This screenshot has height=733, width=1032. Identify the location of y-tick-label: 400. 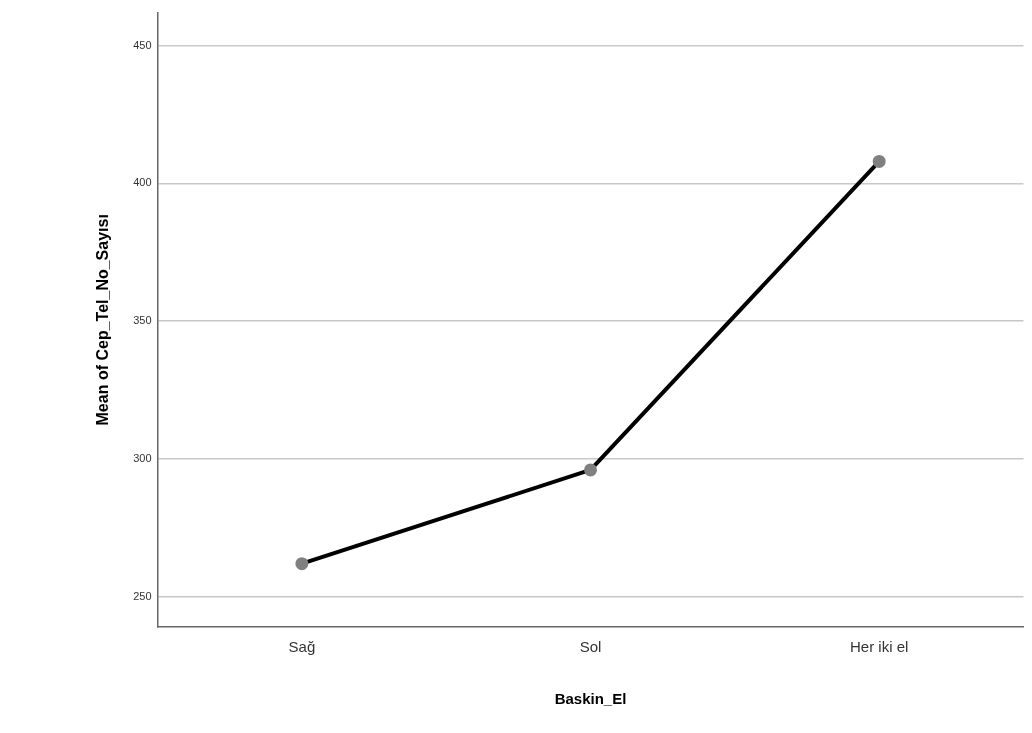
(142, 182).